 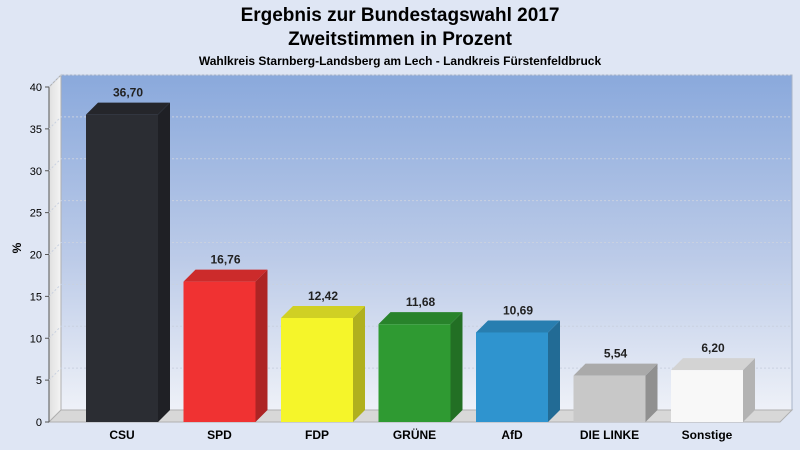 What do you see at coordinates (17, 247) in the screenshot?
I see `y-axis-label: %` at bounding box center [17, 247].